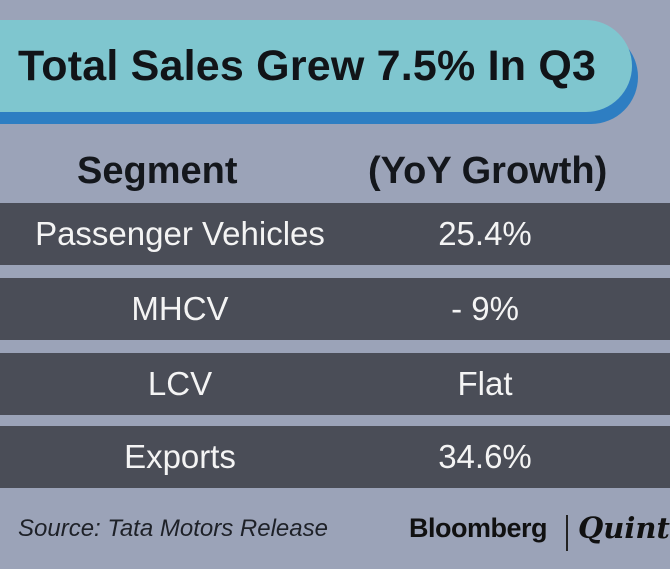 This screenshot has height=569, width=670. Describe the element at coordinates (335, 457) in the screenshot. I see `table-row: Exports 34.6%` at that location.